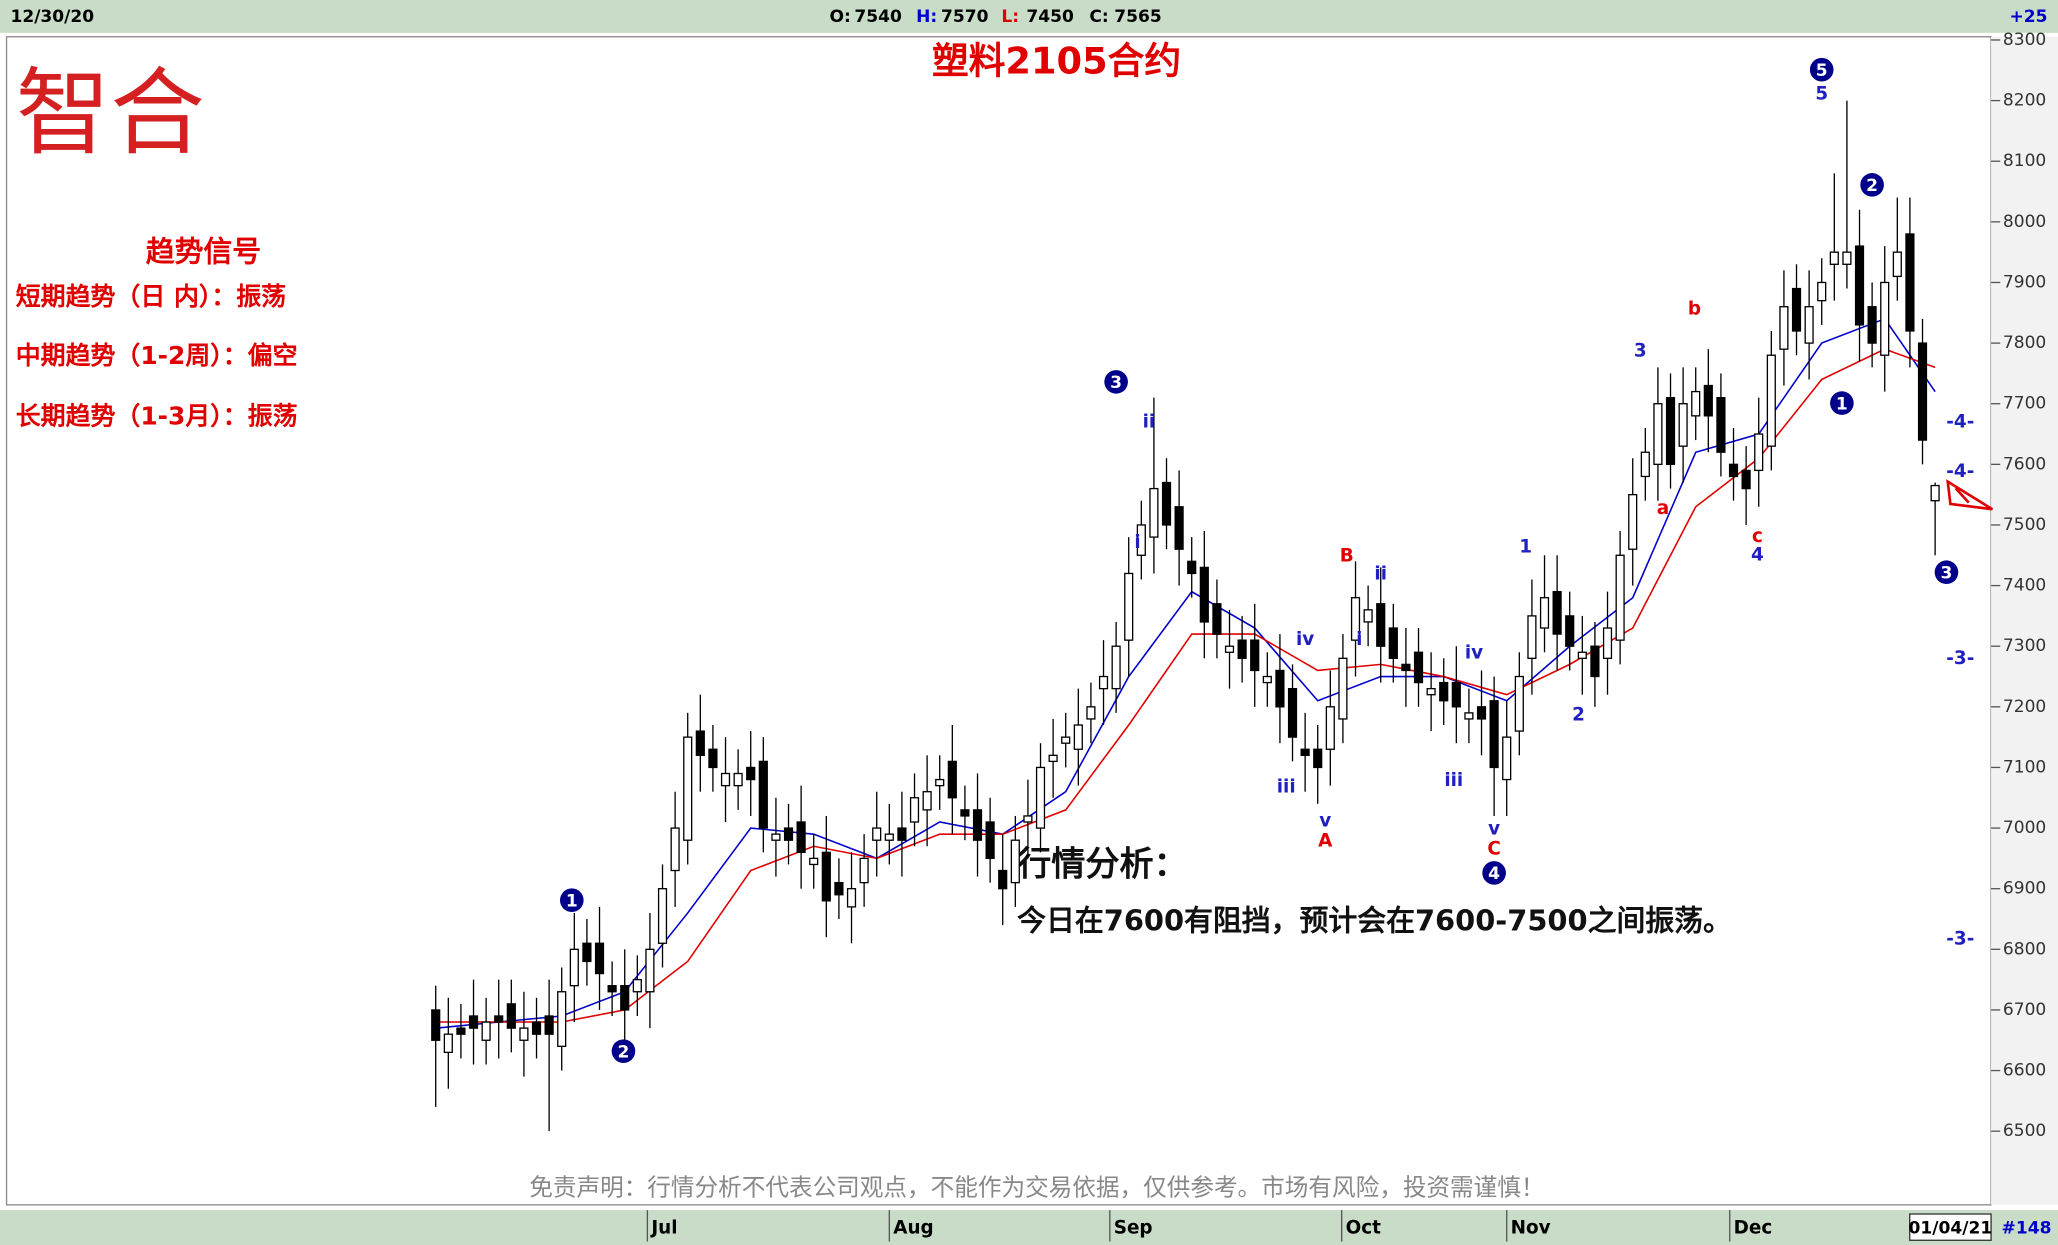 The height and width of the screenshot is (1245, 2058). What do you see at coordinates (1950, 1227) in the screenshot?
I see `footer-date-box` at bounding box center [1950, 1227].